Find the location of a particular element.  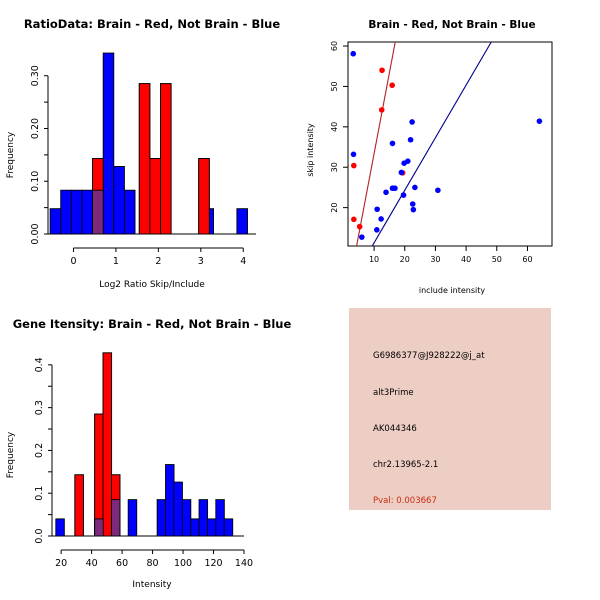

probe-id-text: G6986377@J928222@j_at is located at coordinates (429, 356).